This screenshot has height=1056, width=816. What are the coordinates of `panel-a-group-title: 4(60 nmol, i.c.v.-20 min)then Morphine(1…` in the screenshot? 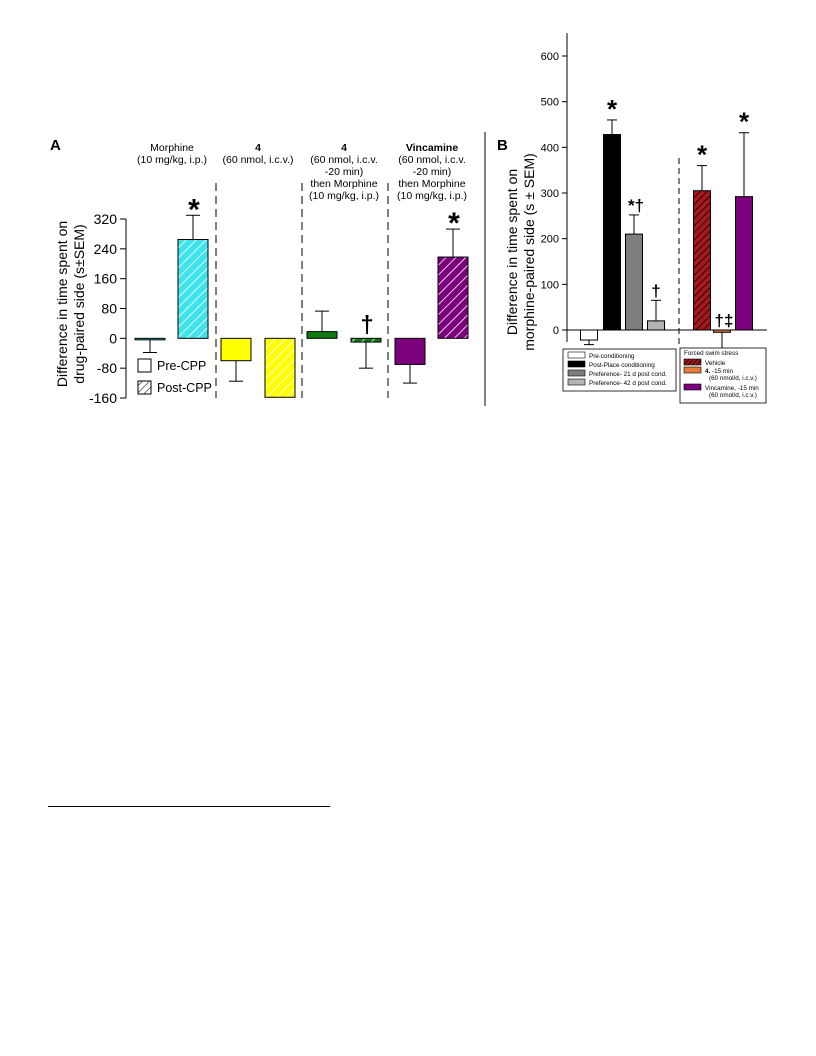 It's located at (344, 172).